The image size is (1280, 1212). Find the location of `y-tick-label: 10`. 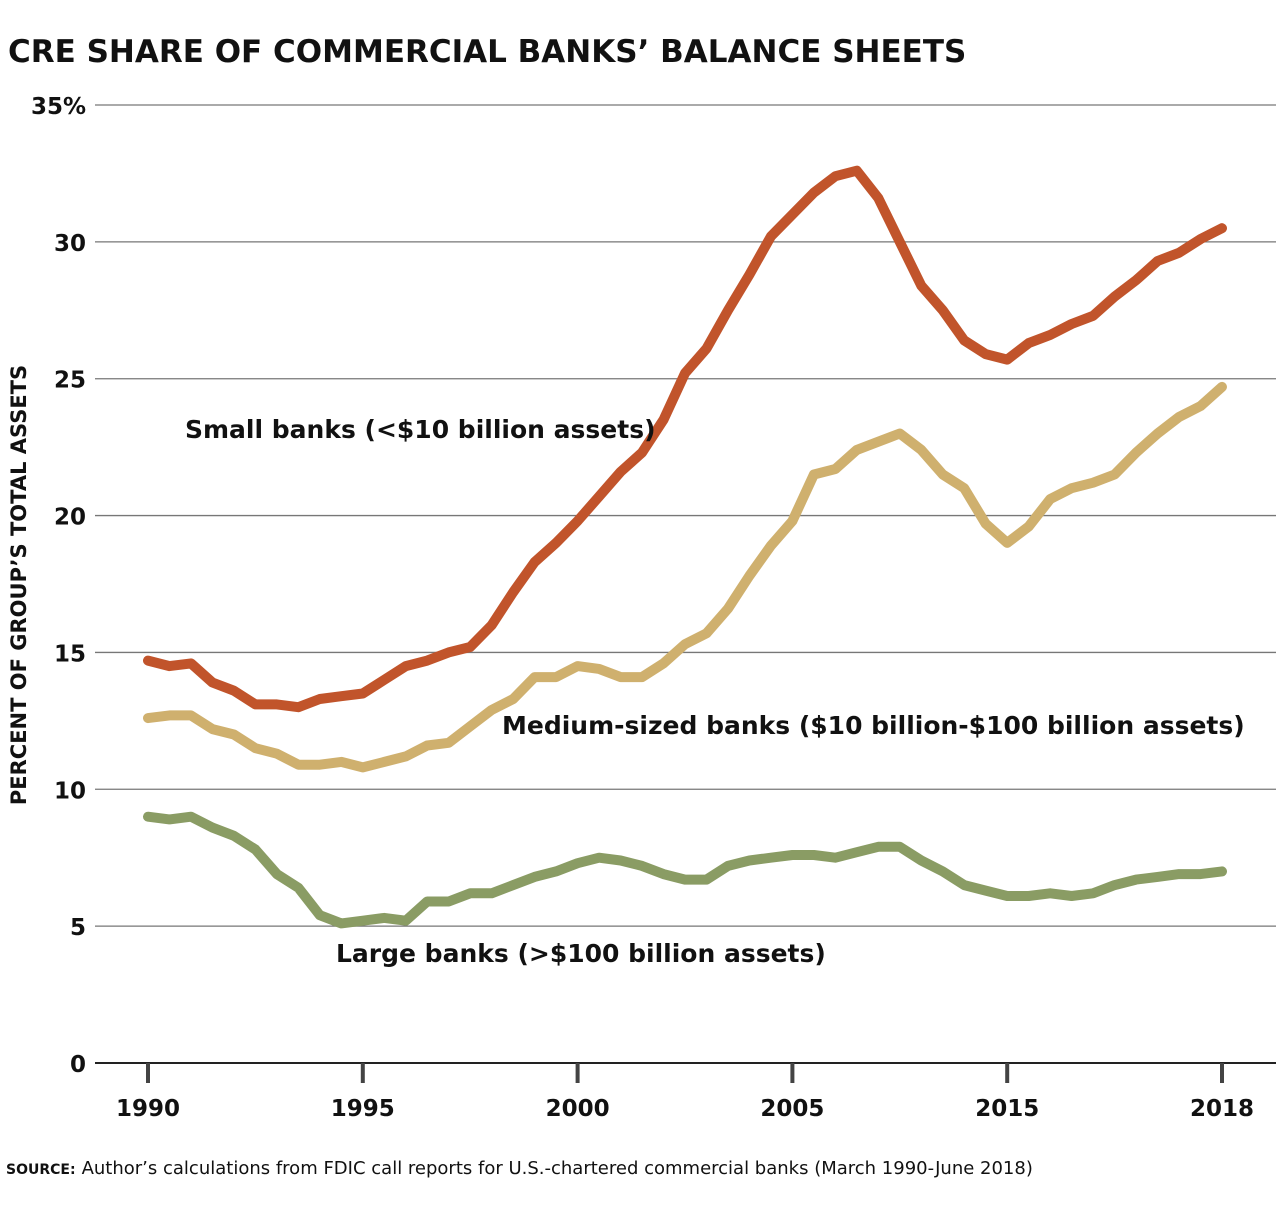

y-tick-label: 10 is located at coordinates (70, 791).